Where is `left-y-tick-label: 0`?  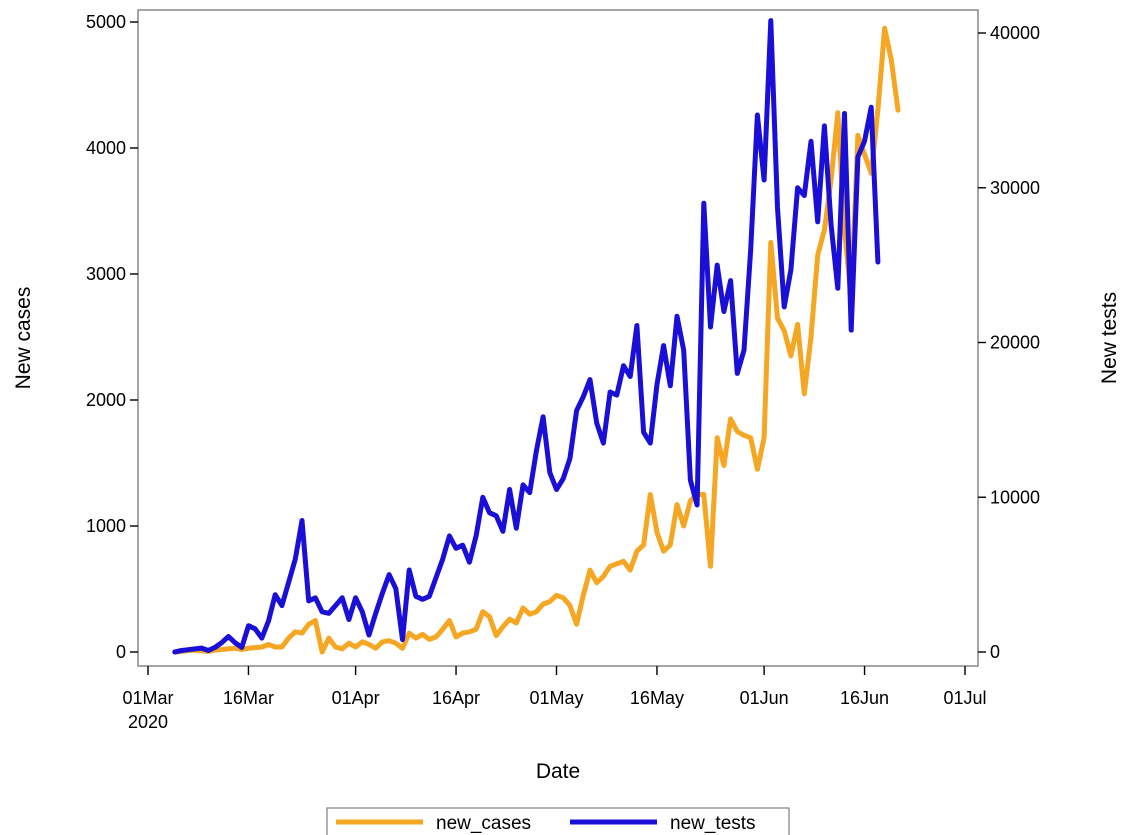 left-y-tick-label: 0 is located at coordinates (121, 652).